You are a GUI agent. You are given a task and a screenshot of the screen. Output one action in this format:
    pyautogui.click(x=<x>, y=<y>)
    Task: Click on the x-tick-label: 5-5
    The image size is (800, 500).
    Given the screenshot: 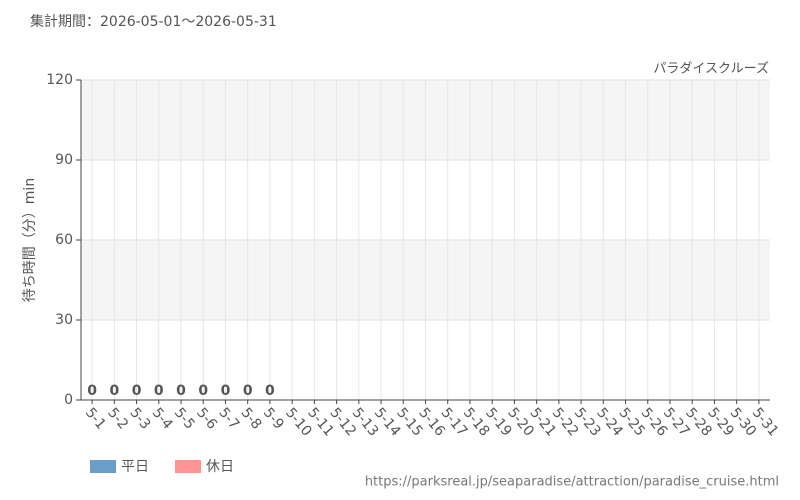 What is the action you would take?
    pyautogui.click(x=184, y=419)
    